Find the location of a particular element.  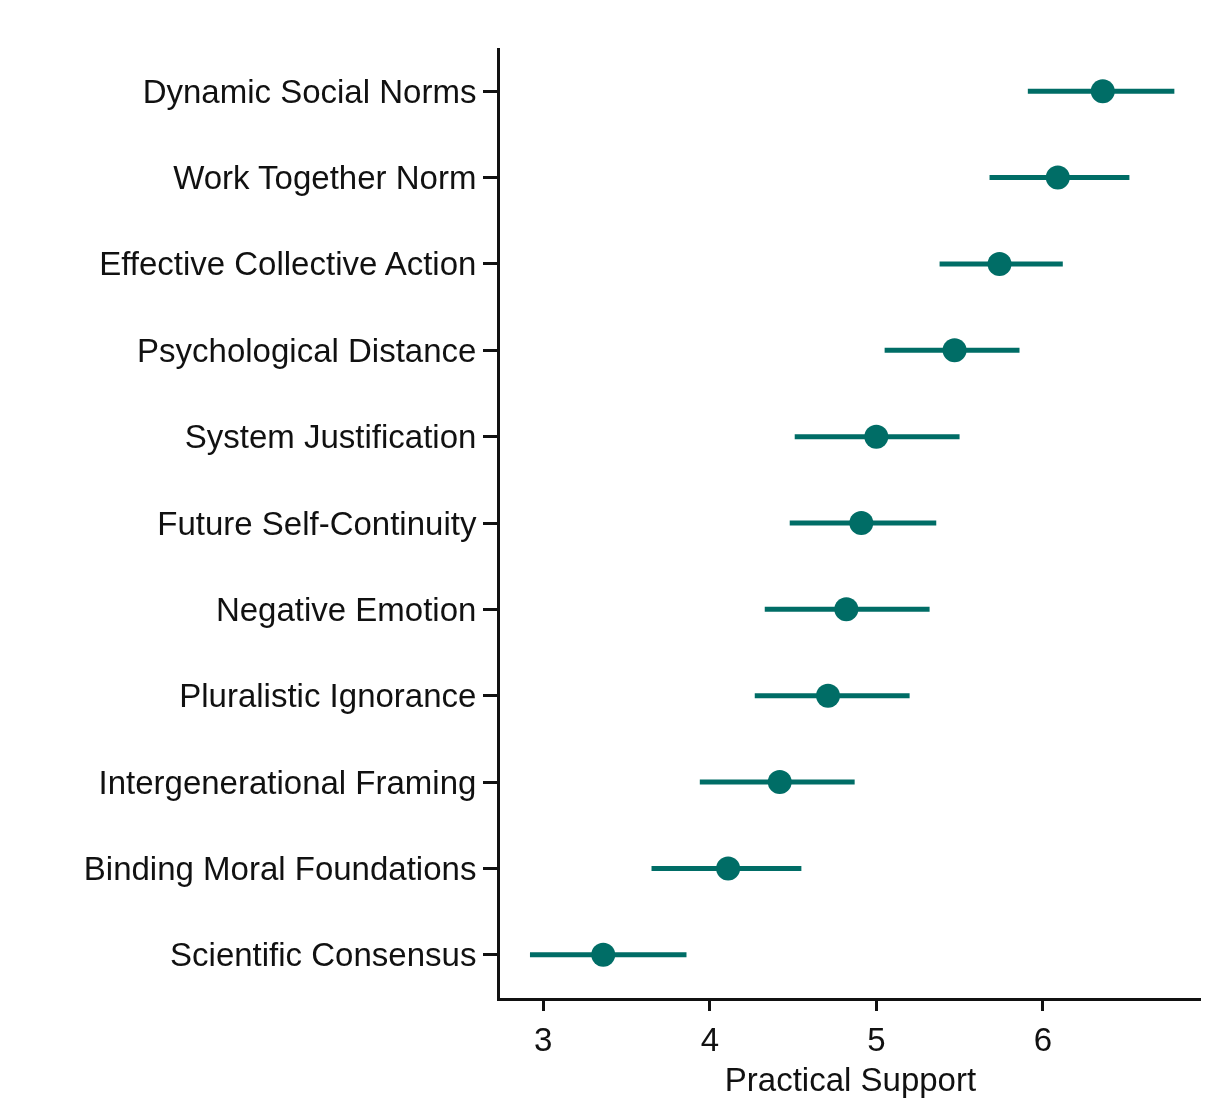

y-tick-label: Negative Emotion is located at coordinates (346, 609).